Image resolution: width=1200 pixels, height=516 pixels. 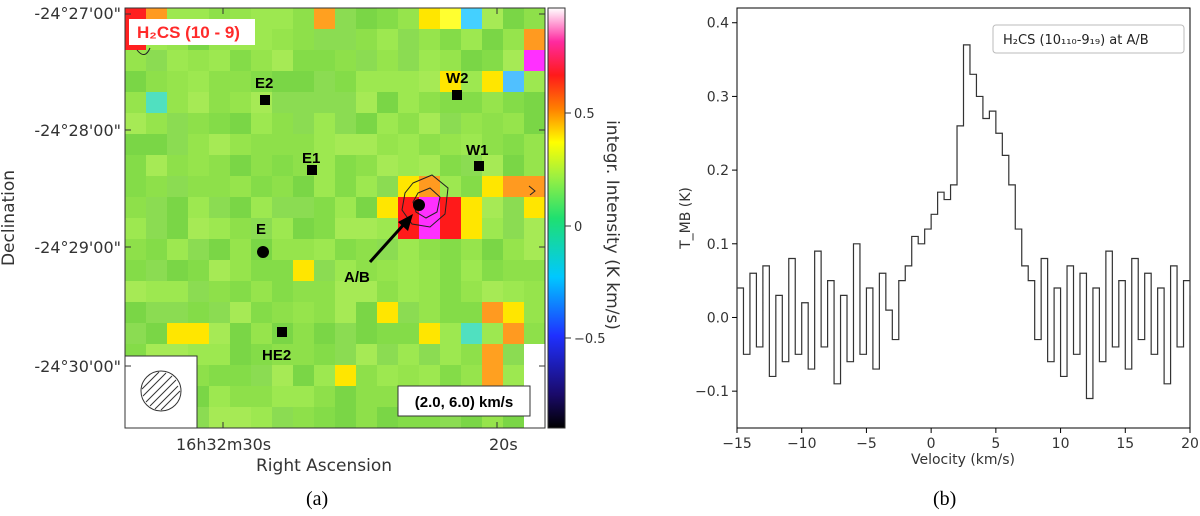 What do you see at coordinates (568, 225) in the screenshot?
I see `colorbar-ticks` at bounding box center [568, 225].